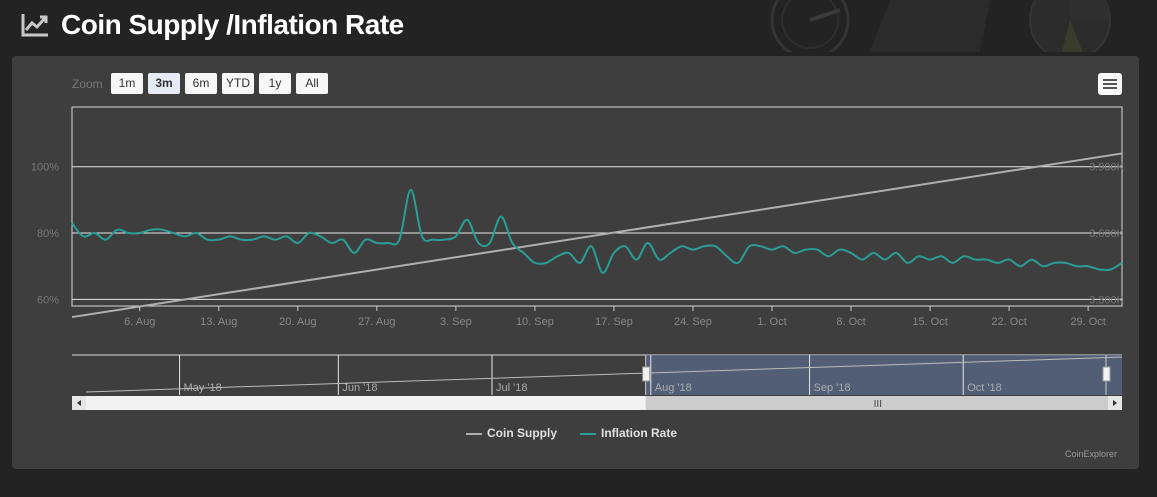 This screenshot has width=1157, height=497. What do you see at coordinates (164, 83) in the screenshot?
I see `zoom-3m-button: 3m` at bounding box center [164, 83].